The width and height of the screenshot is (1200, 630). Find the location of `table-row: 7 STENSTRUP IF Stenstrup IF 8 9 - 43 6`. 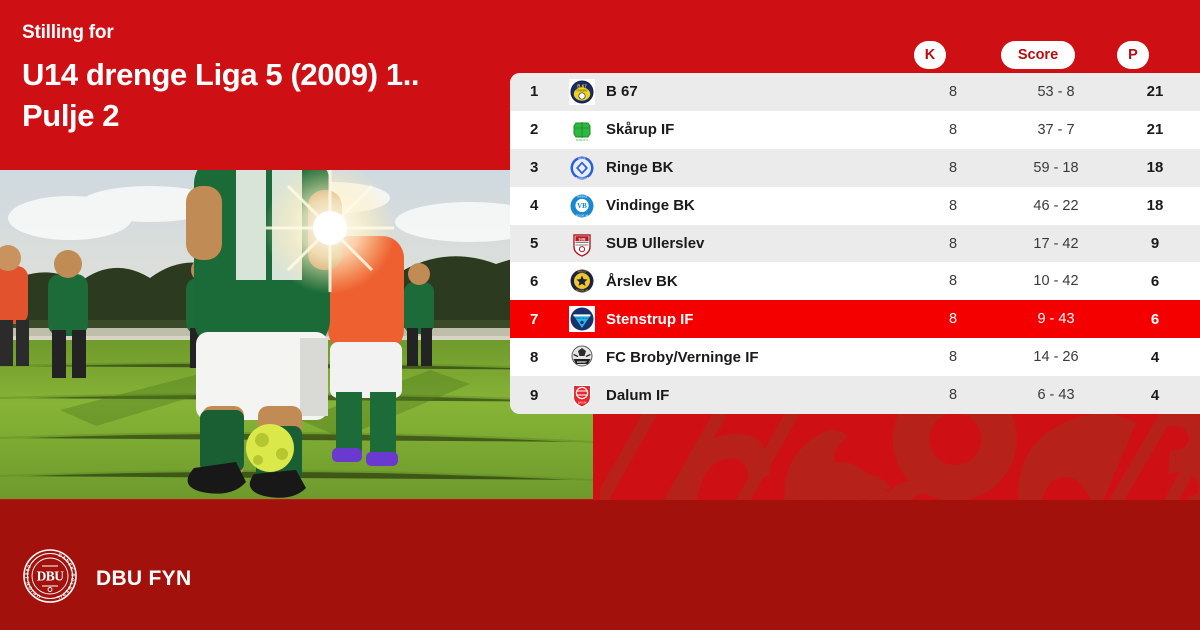

table-row: 7 STENSTRUP IF Stenstrup IF 8 9 - 43 6 is located at coordinates (855, 319).